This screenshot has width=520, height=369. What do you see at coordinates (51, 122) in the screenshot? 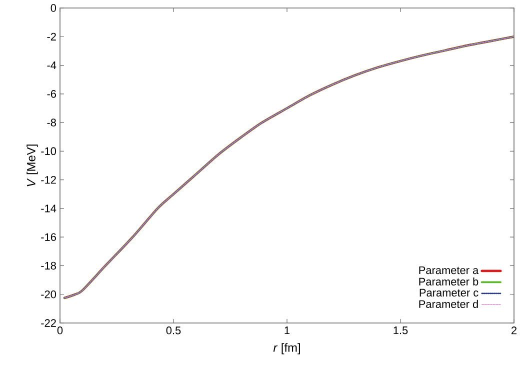
I see `y-tick-label: -8` at bounding box center [51, 122].